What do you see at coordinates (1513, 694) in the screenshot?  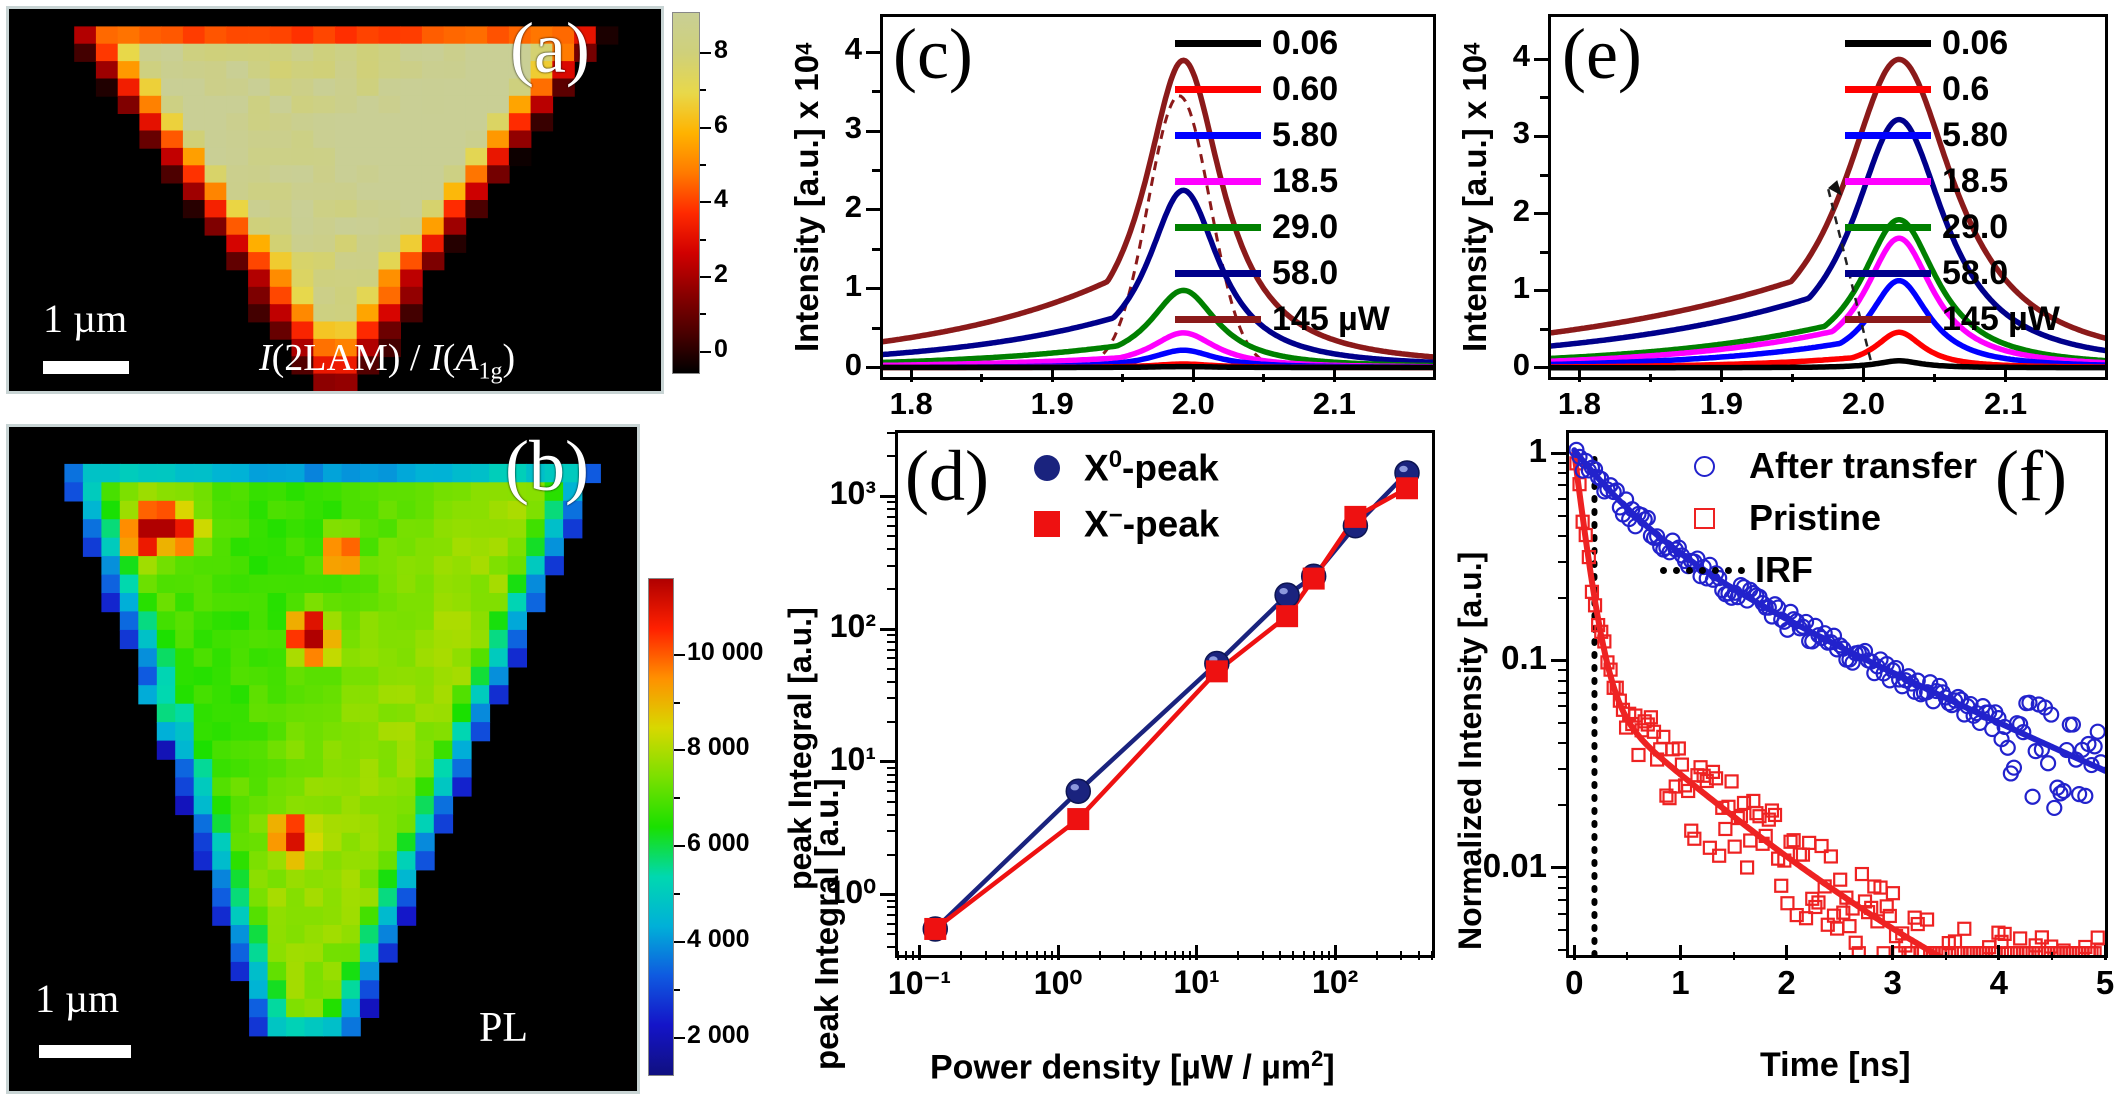 I see `panel-f-yticks: 1 0.1 0.01` at bounding box center [1513, 694].